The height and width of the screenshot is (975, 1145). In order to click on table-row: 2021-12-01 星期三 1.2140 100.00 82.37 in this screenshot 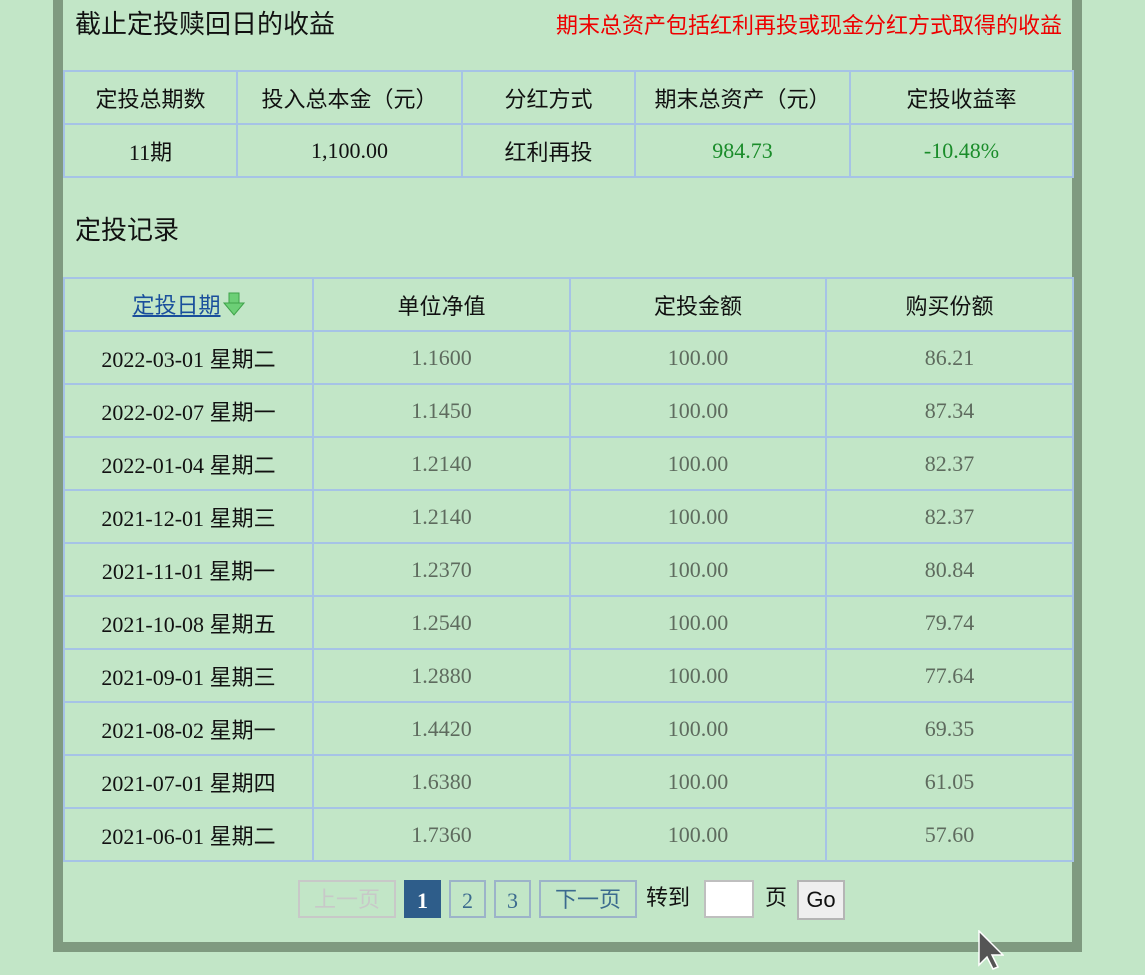, I will do `click(568, 516)`.